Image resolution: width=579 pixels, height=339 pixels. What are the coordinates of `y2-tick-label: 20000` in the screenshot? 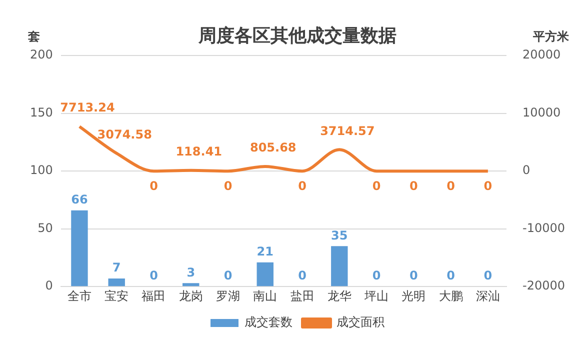 It's located at (541, 55).